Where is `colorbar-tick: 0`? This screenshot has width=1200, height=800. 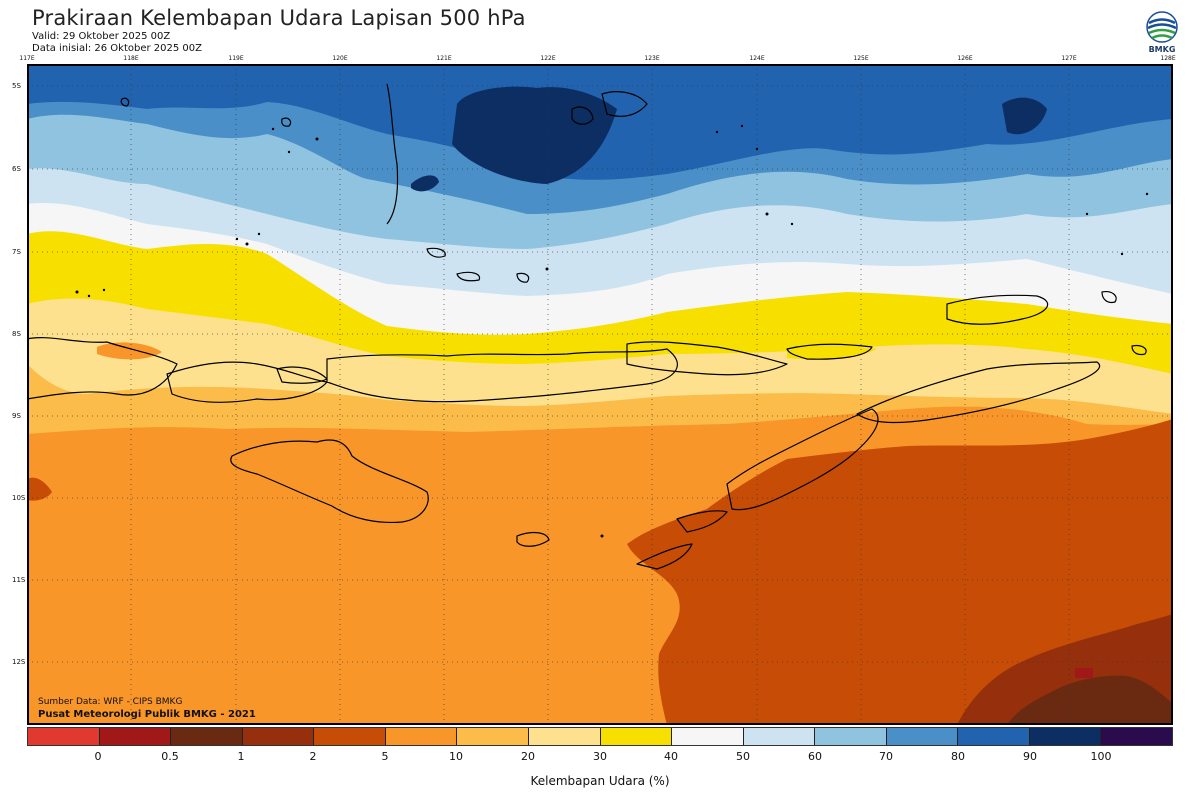 colorbar-tick: 0 is located at coordinates (98, 756).